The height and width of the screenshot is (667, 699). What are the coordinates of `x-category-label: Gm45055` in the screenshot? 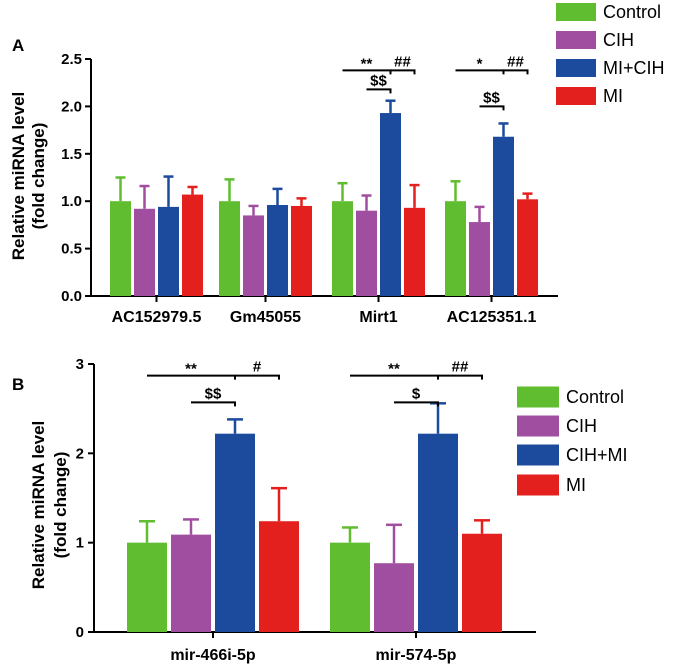 It's located at (265, 317).